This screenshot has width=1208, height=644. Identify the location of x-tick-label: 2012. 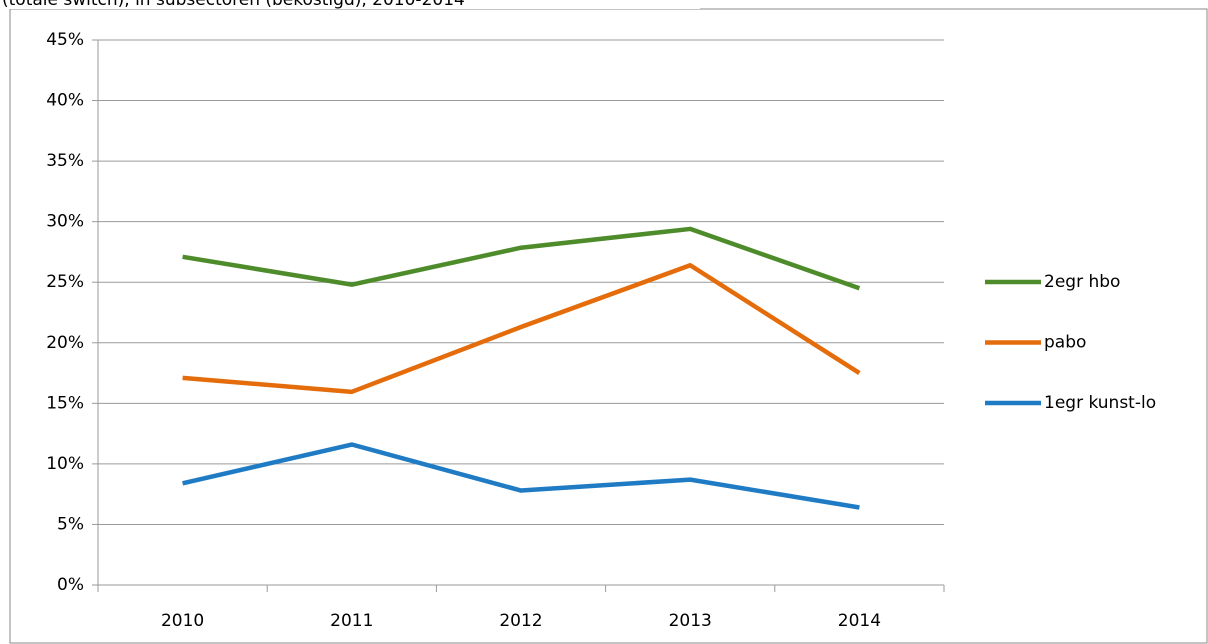
(520, 621).